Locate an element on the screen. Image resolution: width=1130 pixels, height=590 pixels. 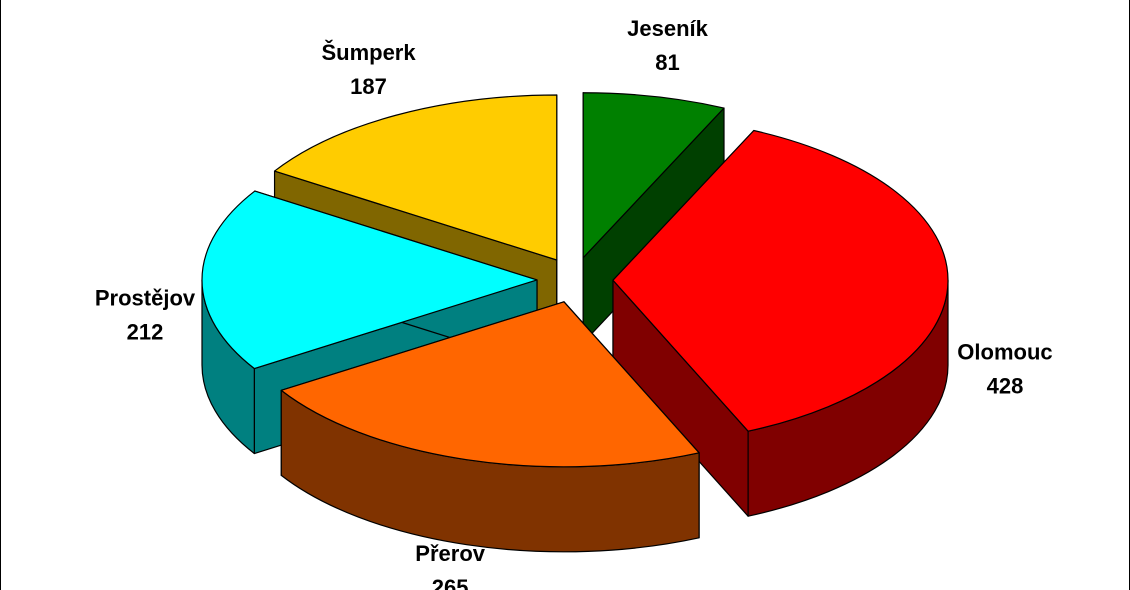
data-label-name: Prostějov is located at coordinates (145, 297).